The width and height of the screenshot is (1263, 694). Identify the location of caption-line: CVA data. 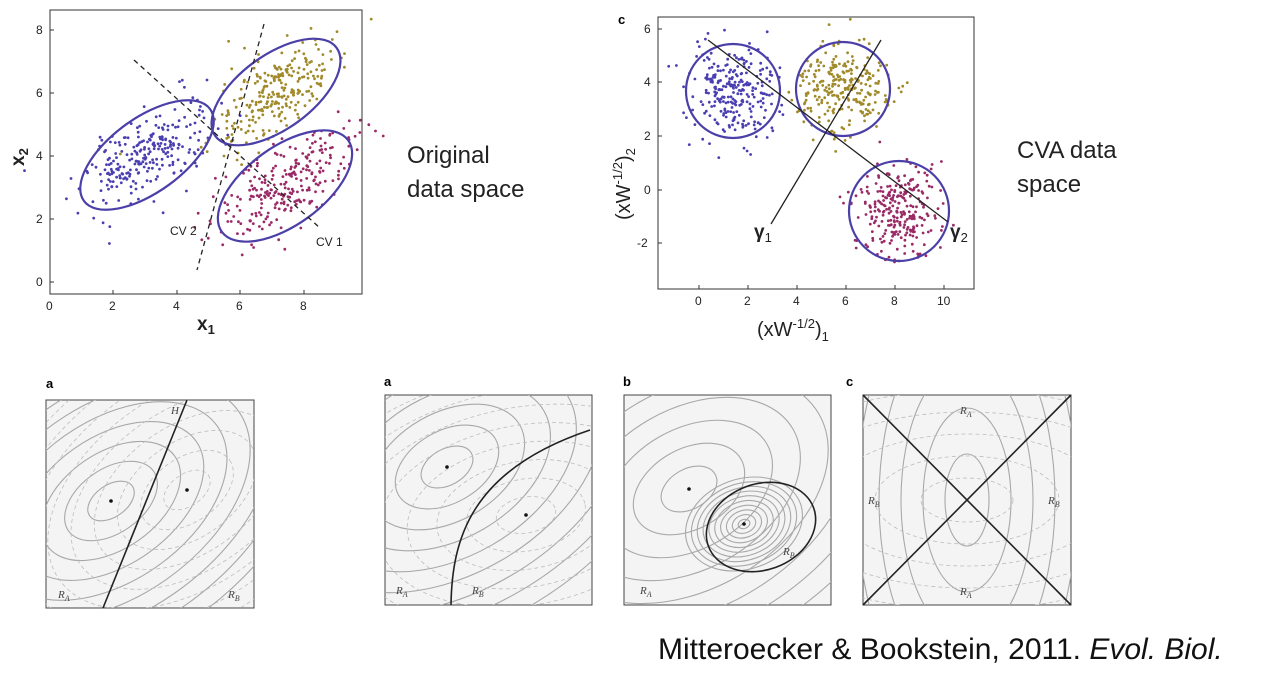
(1067, 151).